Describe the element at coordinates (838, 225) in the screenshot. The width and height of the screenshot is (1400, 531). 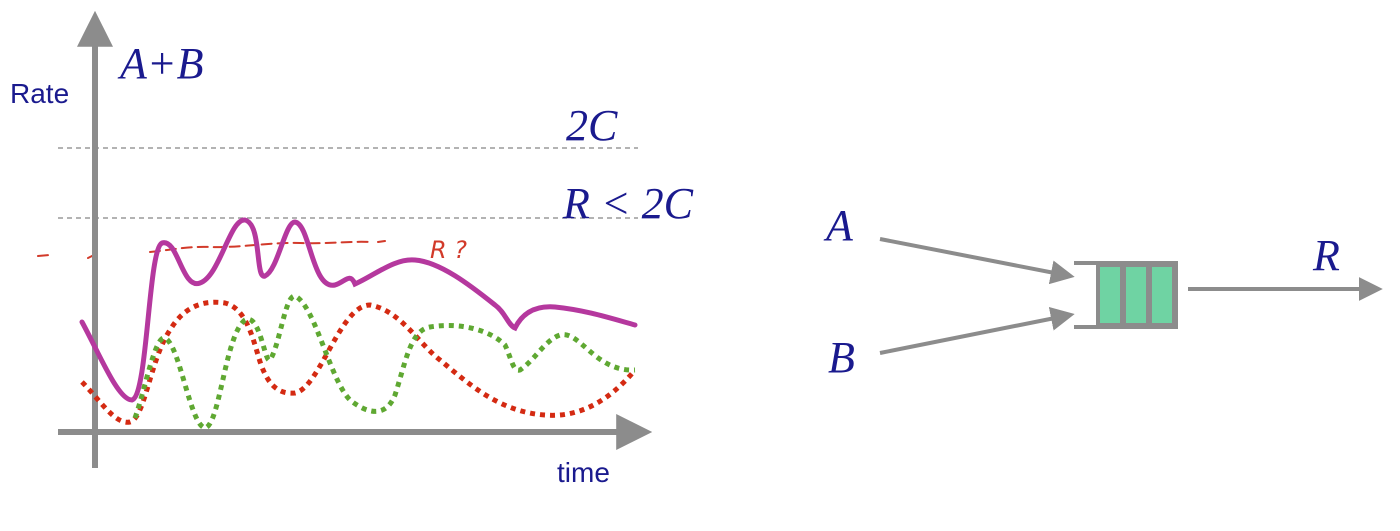
I see `input-a-label: A` at that location.